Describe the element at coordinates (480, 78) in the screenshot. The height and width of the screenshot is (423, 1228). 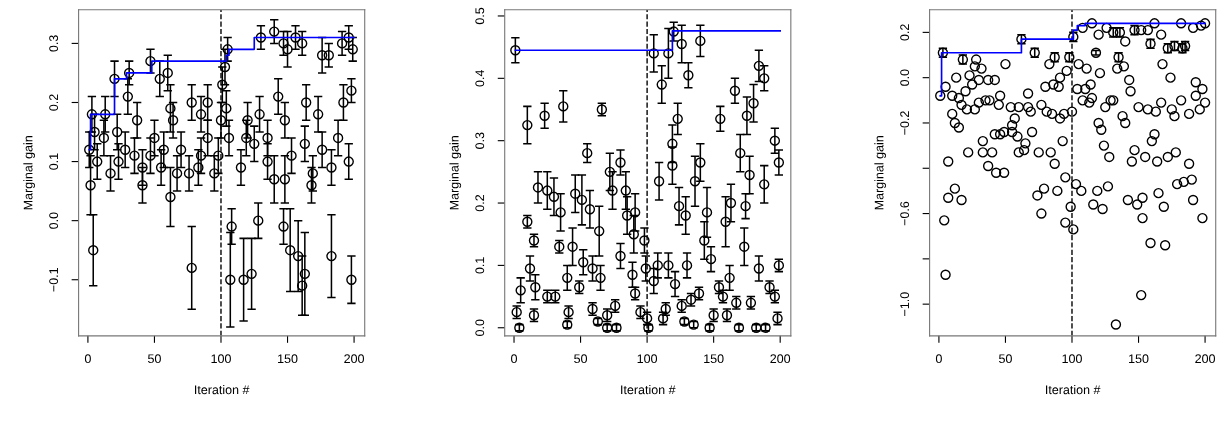
I see `y-tick-label: 0.4` at that location.